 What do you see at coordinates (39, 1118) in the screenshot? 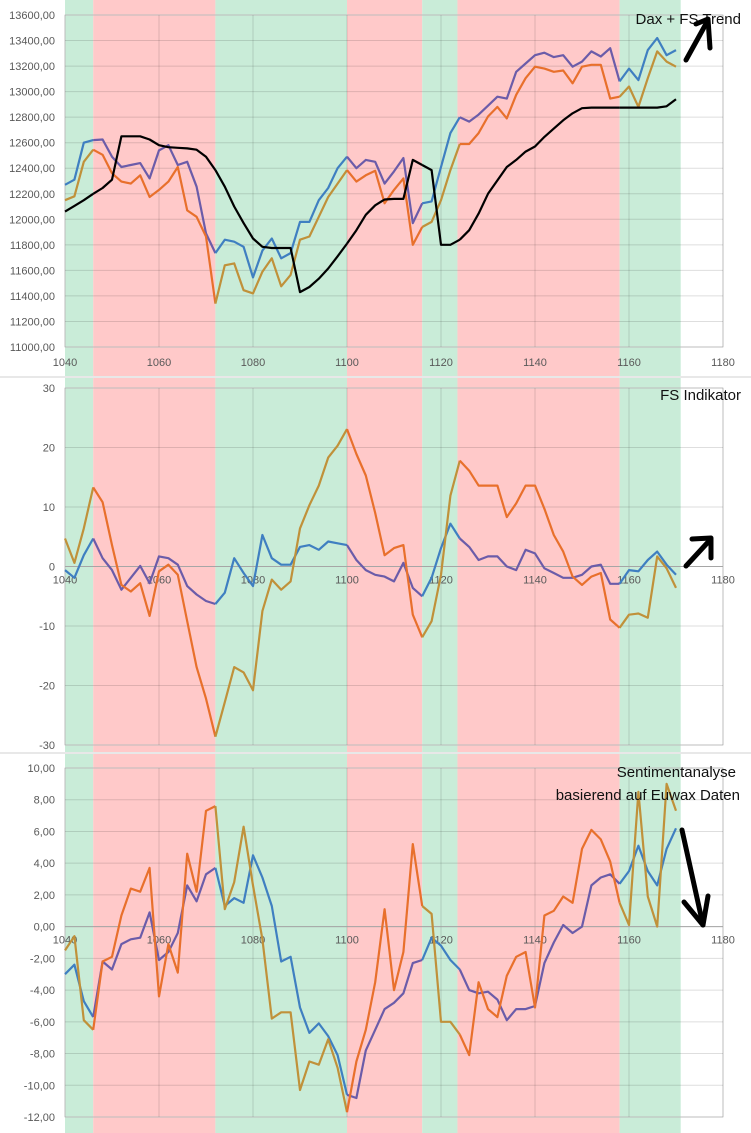
I see `y-tick-label: -12,00` at bounding box center [39, 1118].